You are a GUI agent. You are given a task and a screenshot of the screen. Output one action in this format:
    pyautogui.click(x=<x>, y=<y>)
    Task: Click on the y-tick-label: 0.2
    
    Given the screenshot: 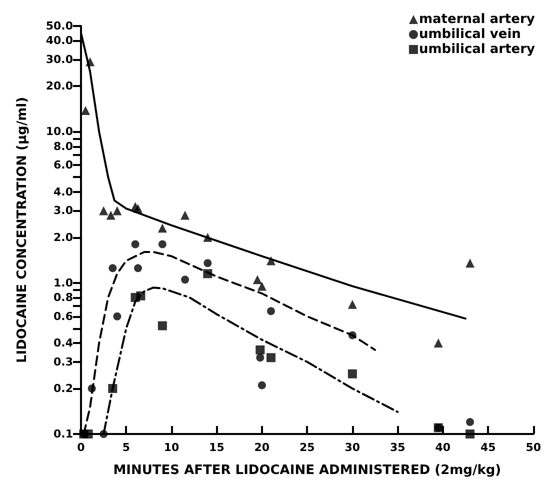 What is the action you would take?
    pyautogui.click(x=63, y=388)
    